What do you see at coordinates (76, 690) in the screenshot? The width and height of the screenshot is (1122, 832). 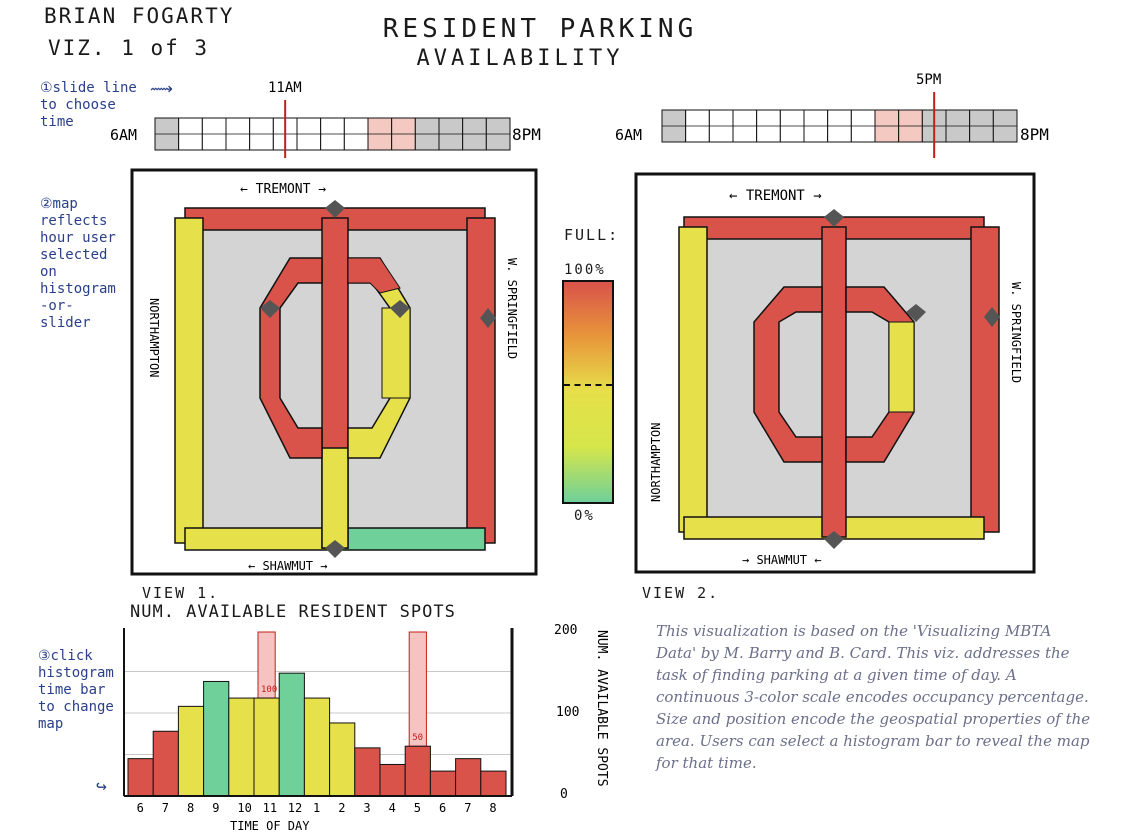 I see `note-histogram: ③click histogram time bar to change map` at bounding box center [76, 690].